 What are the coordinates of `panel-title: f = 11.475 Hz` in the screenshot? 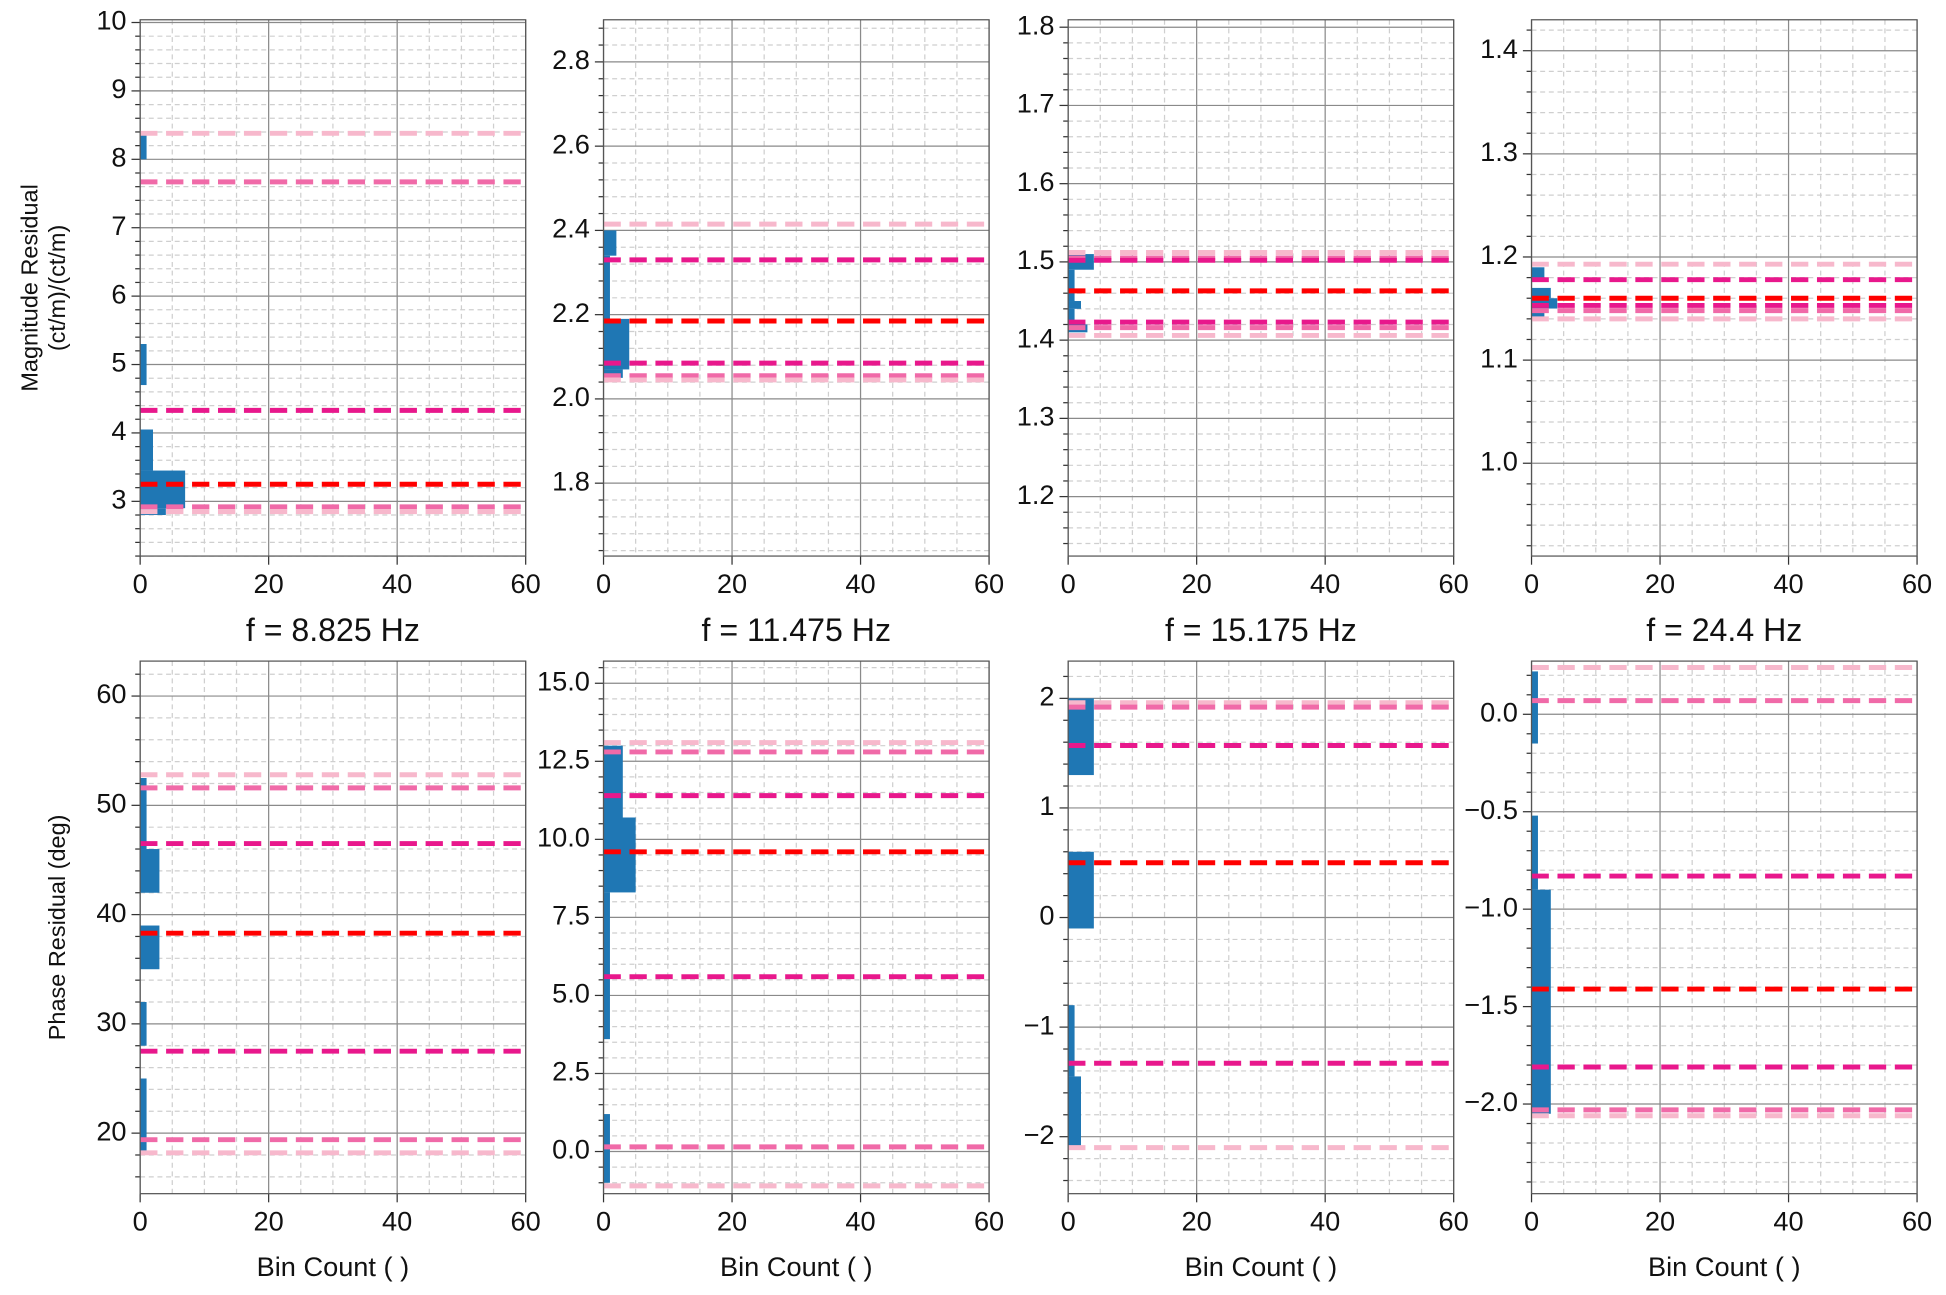 It's located at (797, 630).